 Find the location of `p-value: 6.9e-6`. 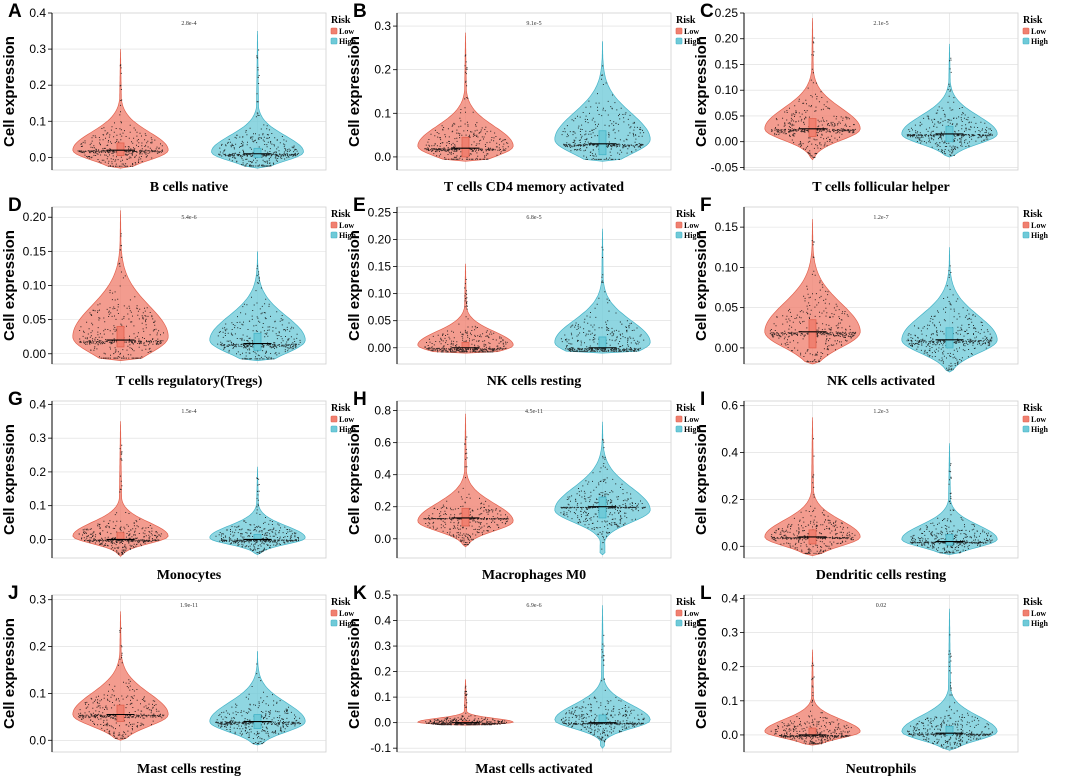

p-value: 6.9e-6 is located at coordinates (533, 606).